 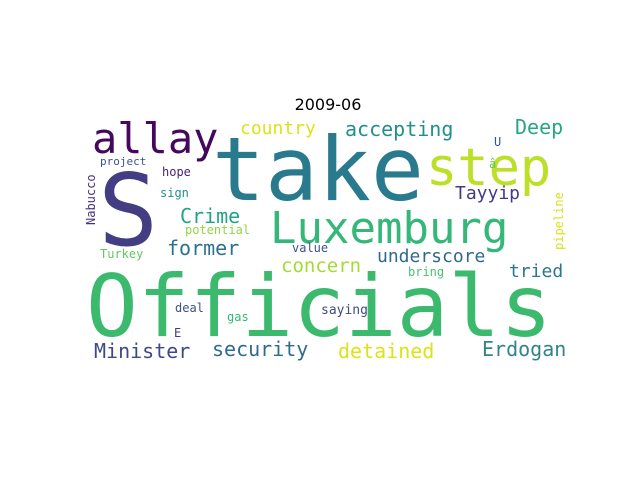 What do you see at coordinates (217, 230) in the screenshot?
I see `word-23: potential` at bounding box center [217, 230].